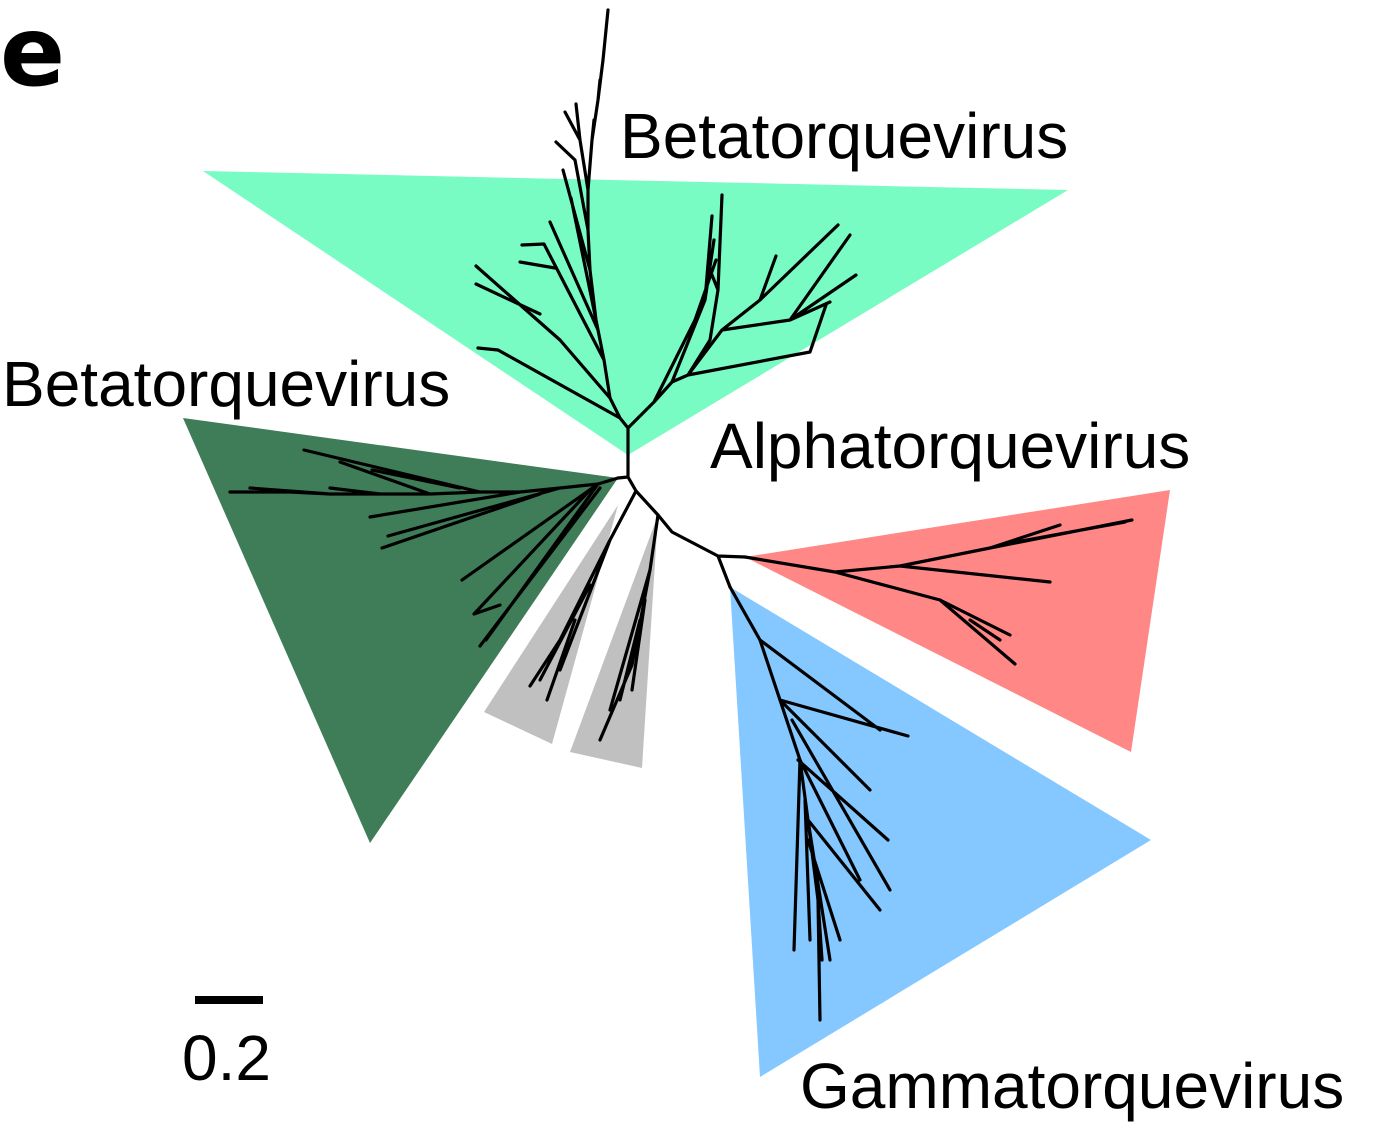  I want to click on clade-label-betatorquevirus-top: Betatorquevirus, so click(844, 136).